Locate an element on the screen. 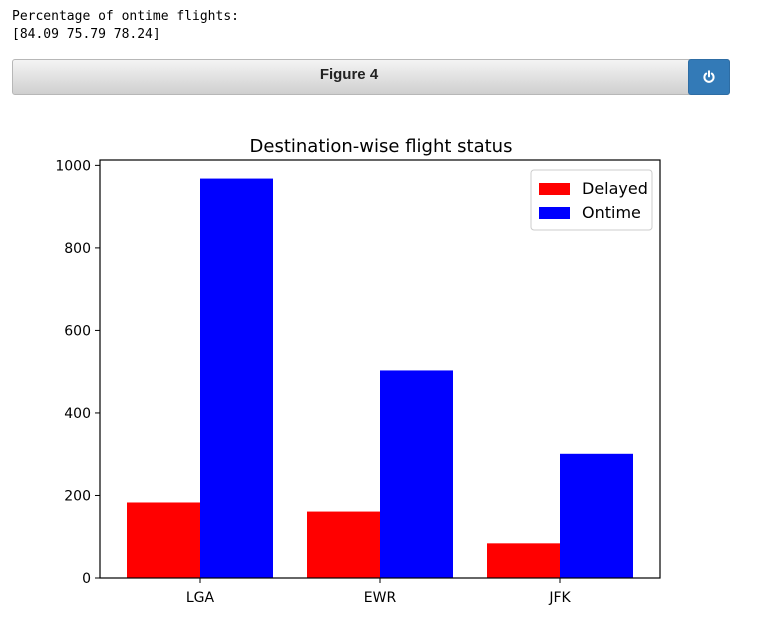 The height and width of the screenshot is (622, 764). x-tick-label: JFK is located at coordinates (559, 598).